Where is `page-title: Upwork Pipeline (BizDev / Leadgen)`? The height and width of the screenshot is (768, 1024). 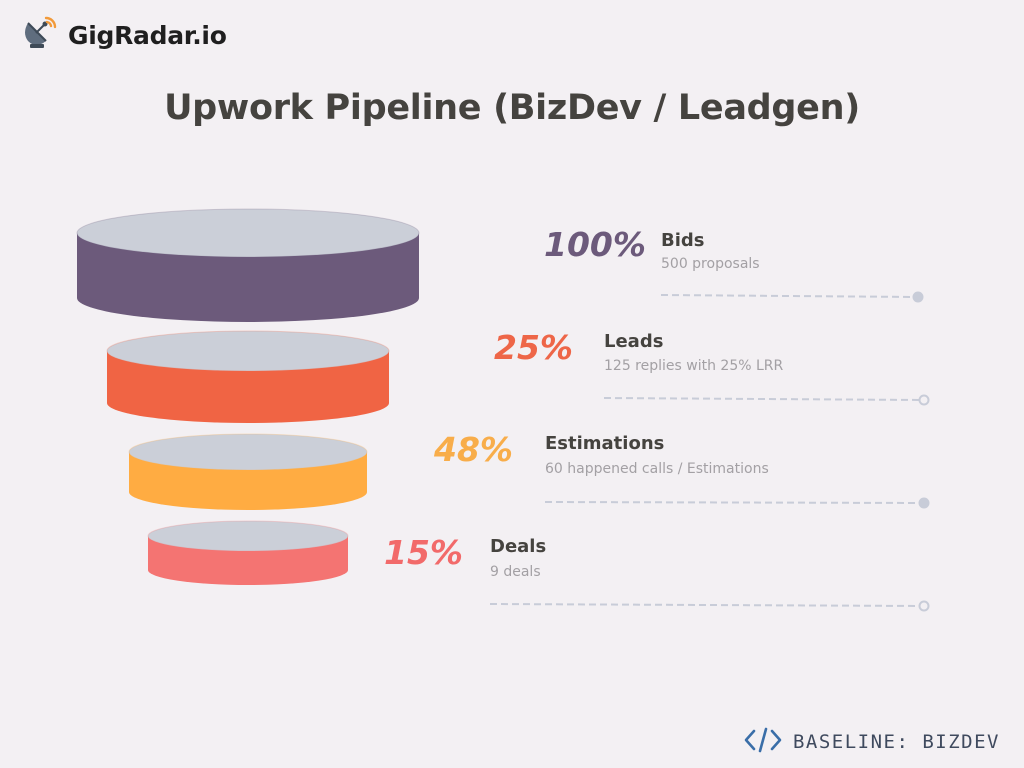
page-title: Upwork Pipeline (BizDev / Leadgen) is located at coordinates (512, 108).